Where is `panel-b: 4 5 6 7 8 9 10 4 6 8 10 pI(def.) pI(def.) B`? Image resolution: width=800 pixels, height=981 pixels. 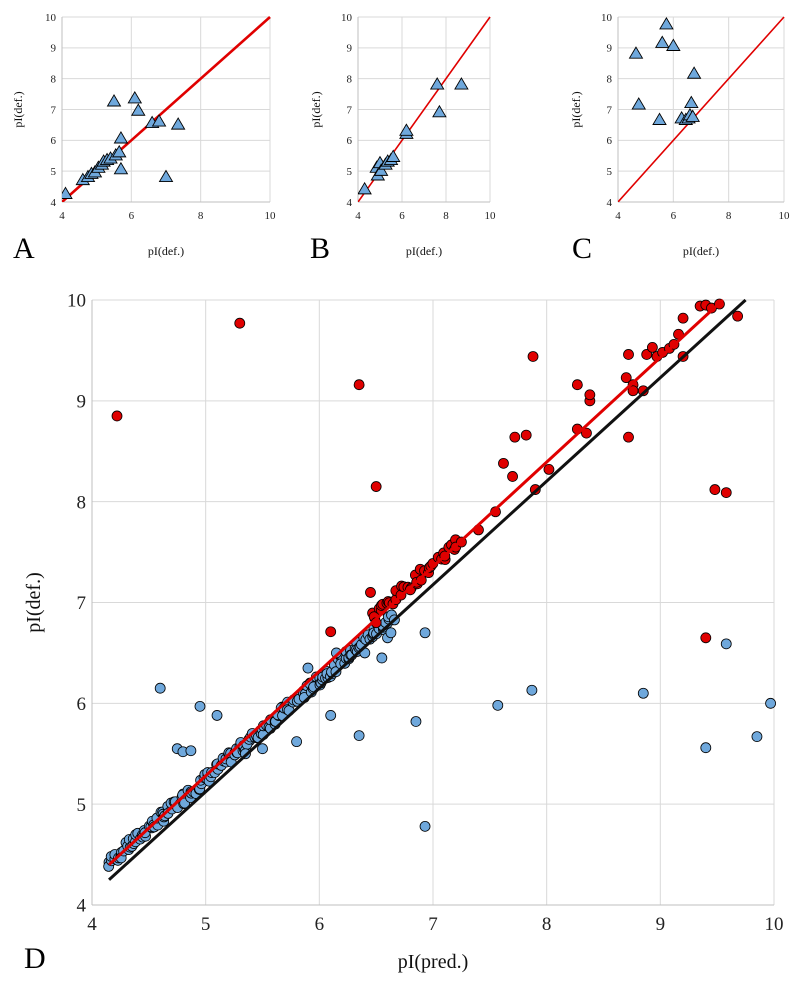 panel-b: 4 5 6 7 8 9 10 4 6 8 10 pI(def.) pI(def.) B is located at coordinates (402, 138).